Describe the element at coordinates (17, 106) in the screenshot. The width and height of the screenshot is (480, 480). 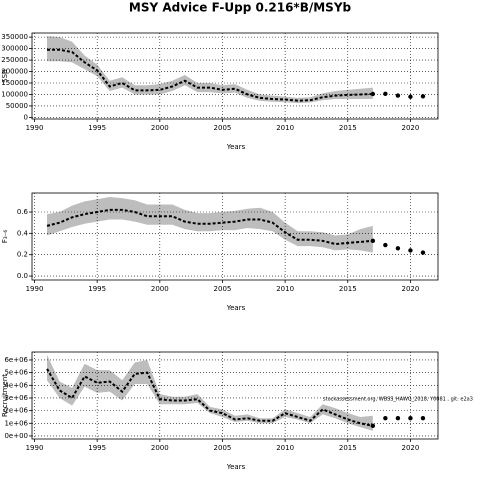
I see `y-tick-label: 50000` at that location.